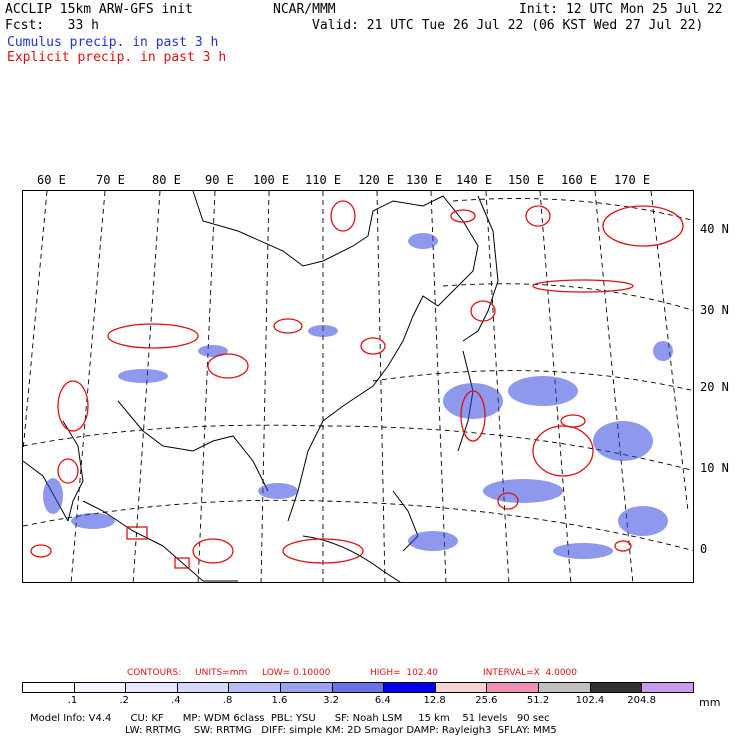 The height and width of the screenshot is (740, 740). What do you see at coordinates (110, 180) in the screenshot?
I see `lon-label-1: 70 E` at bounding box center [110, 180].